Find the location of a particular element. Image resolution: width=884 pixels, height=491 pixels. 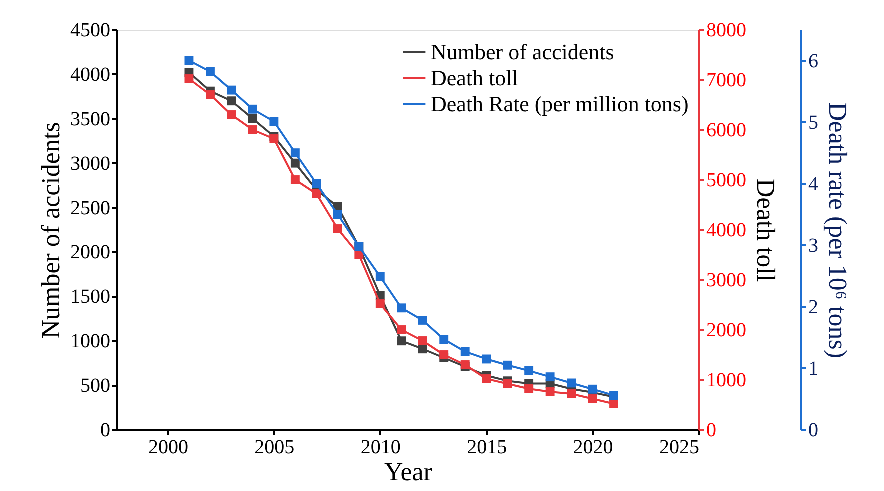

y-tick-label: 4000 is located at coordinates (90, 75).